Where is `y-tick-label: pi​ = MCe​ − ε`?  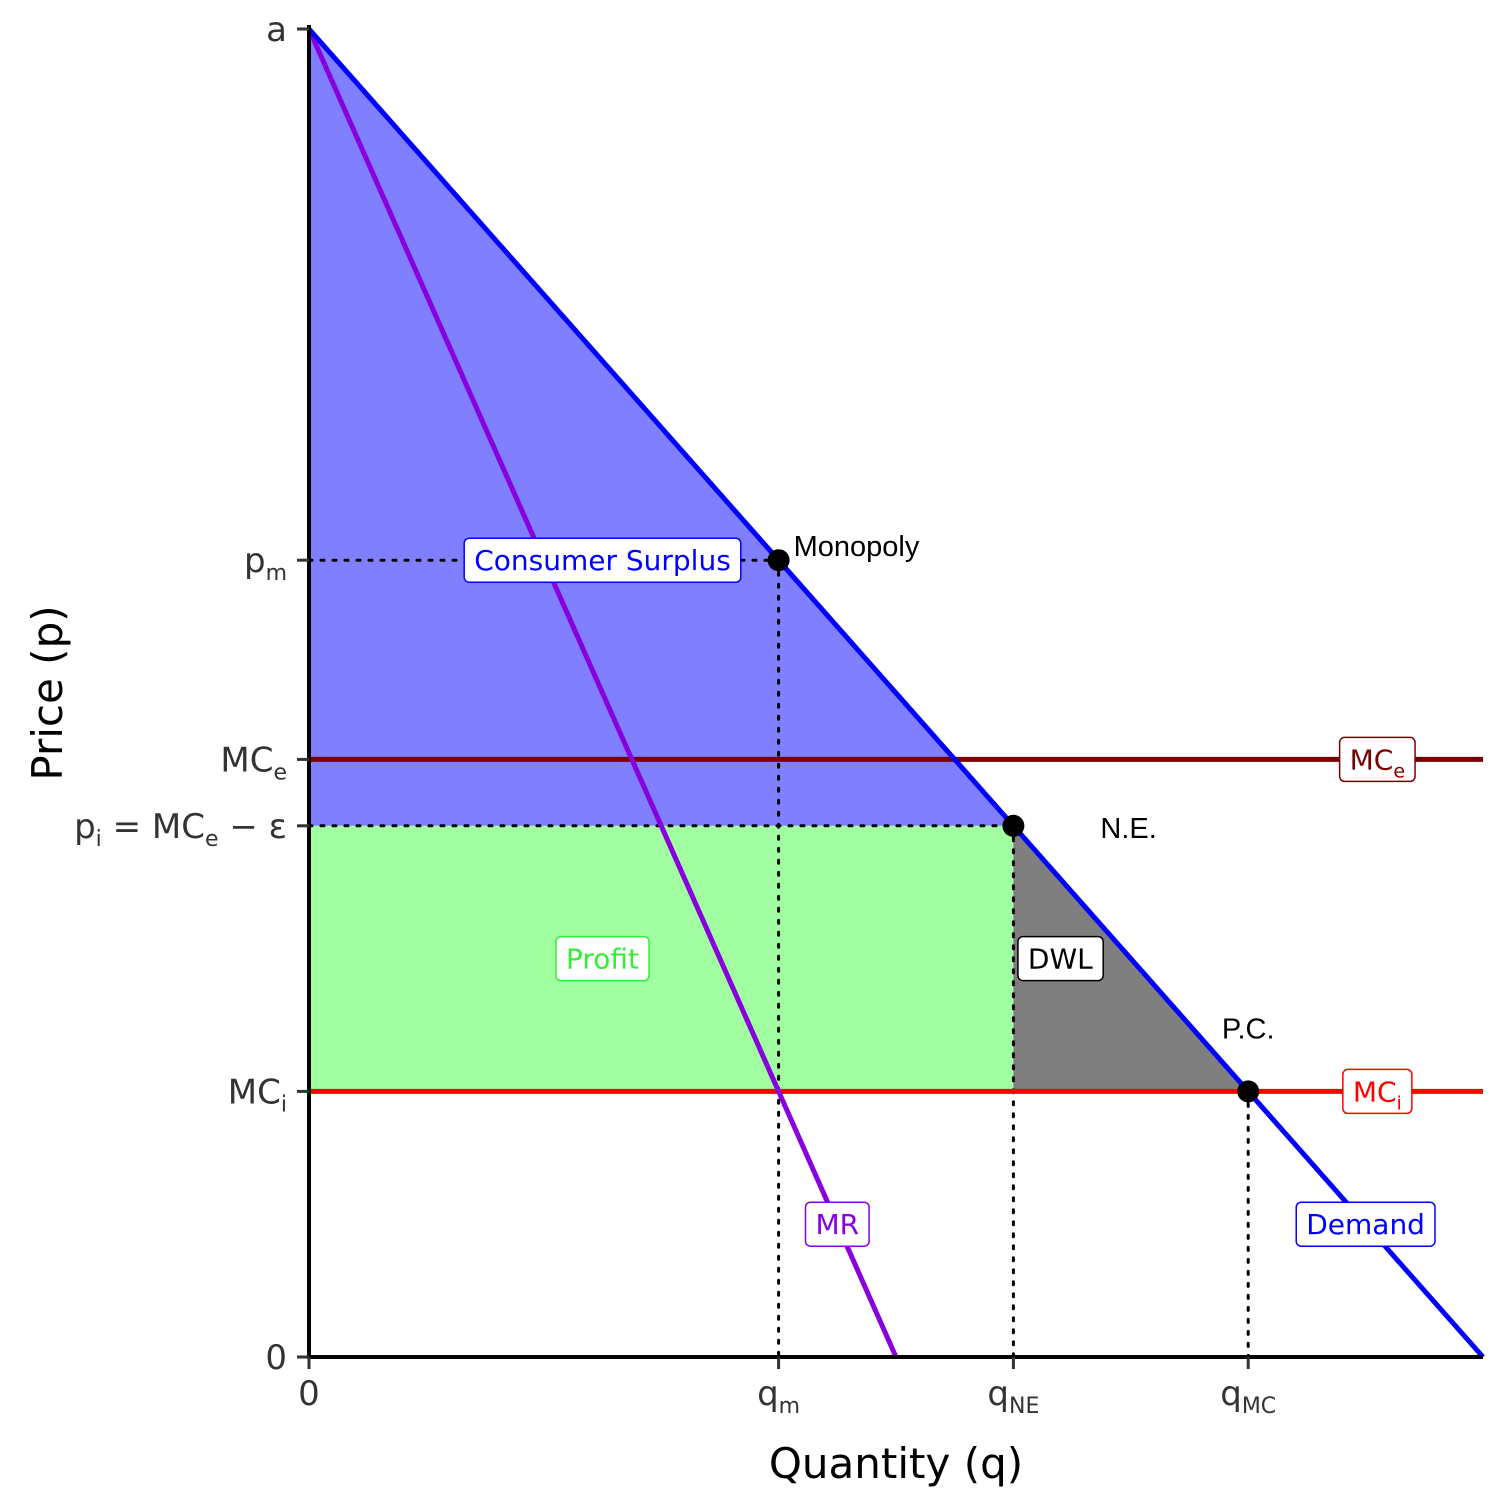
y-tick-label: pi​ = MCe​ − ε is located at coordinates (180, 829).